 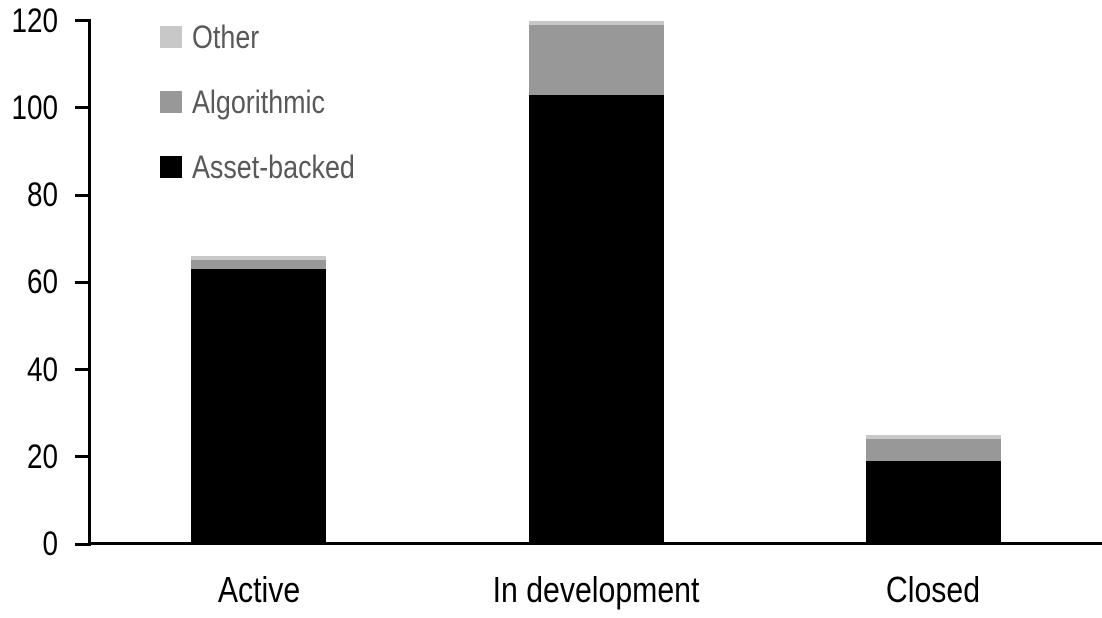 I want to click on legend-swatch-other, so click(x=171, y=37).